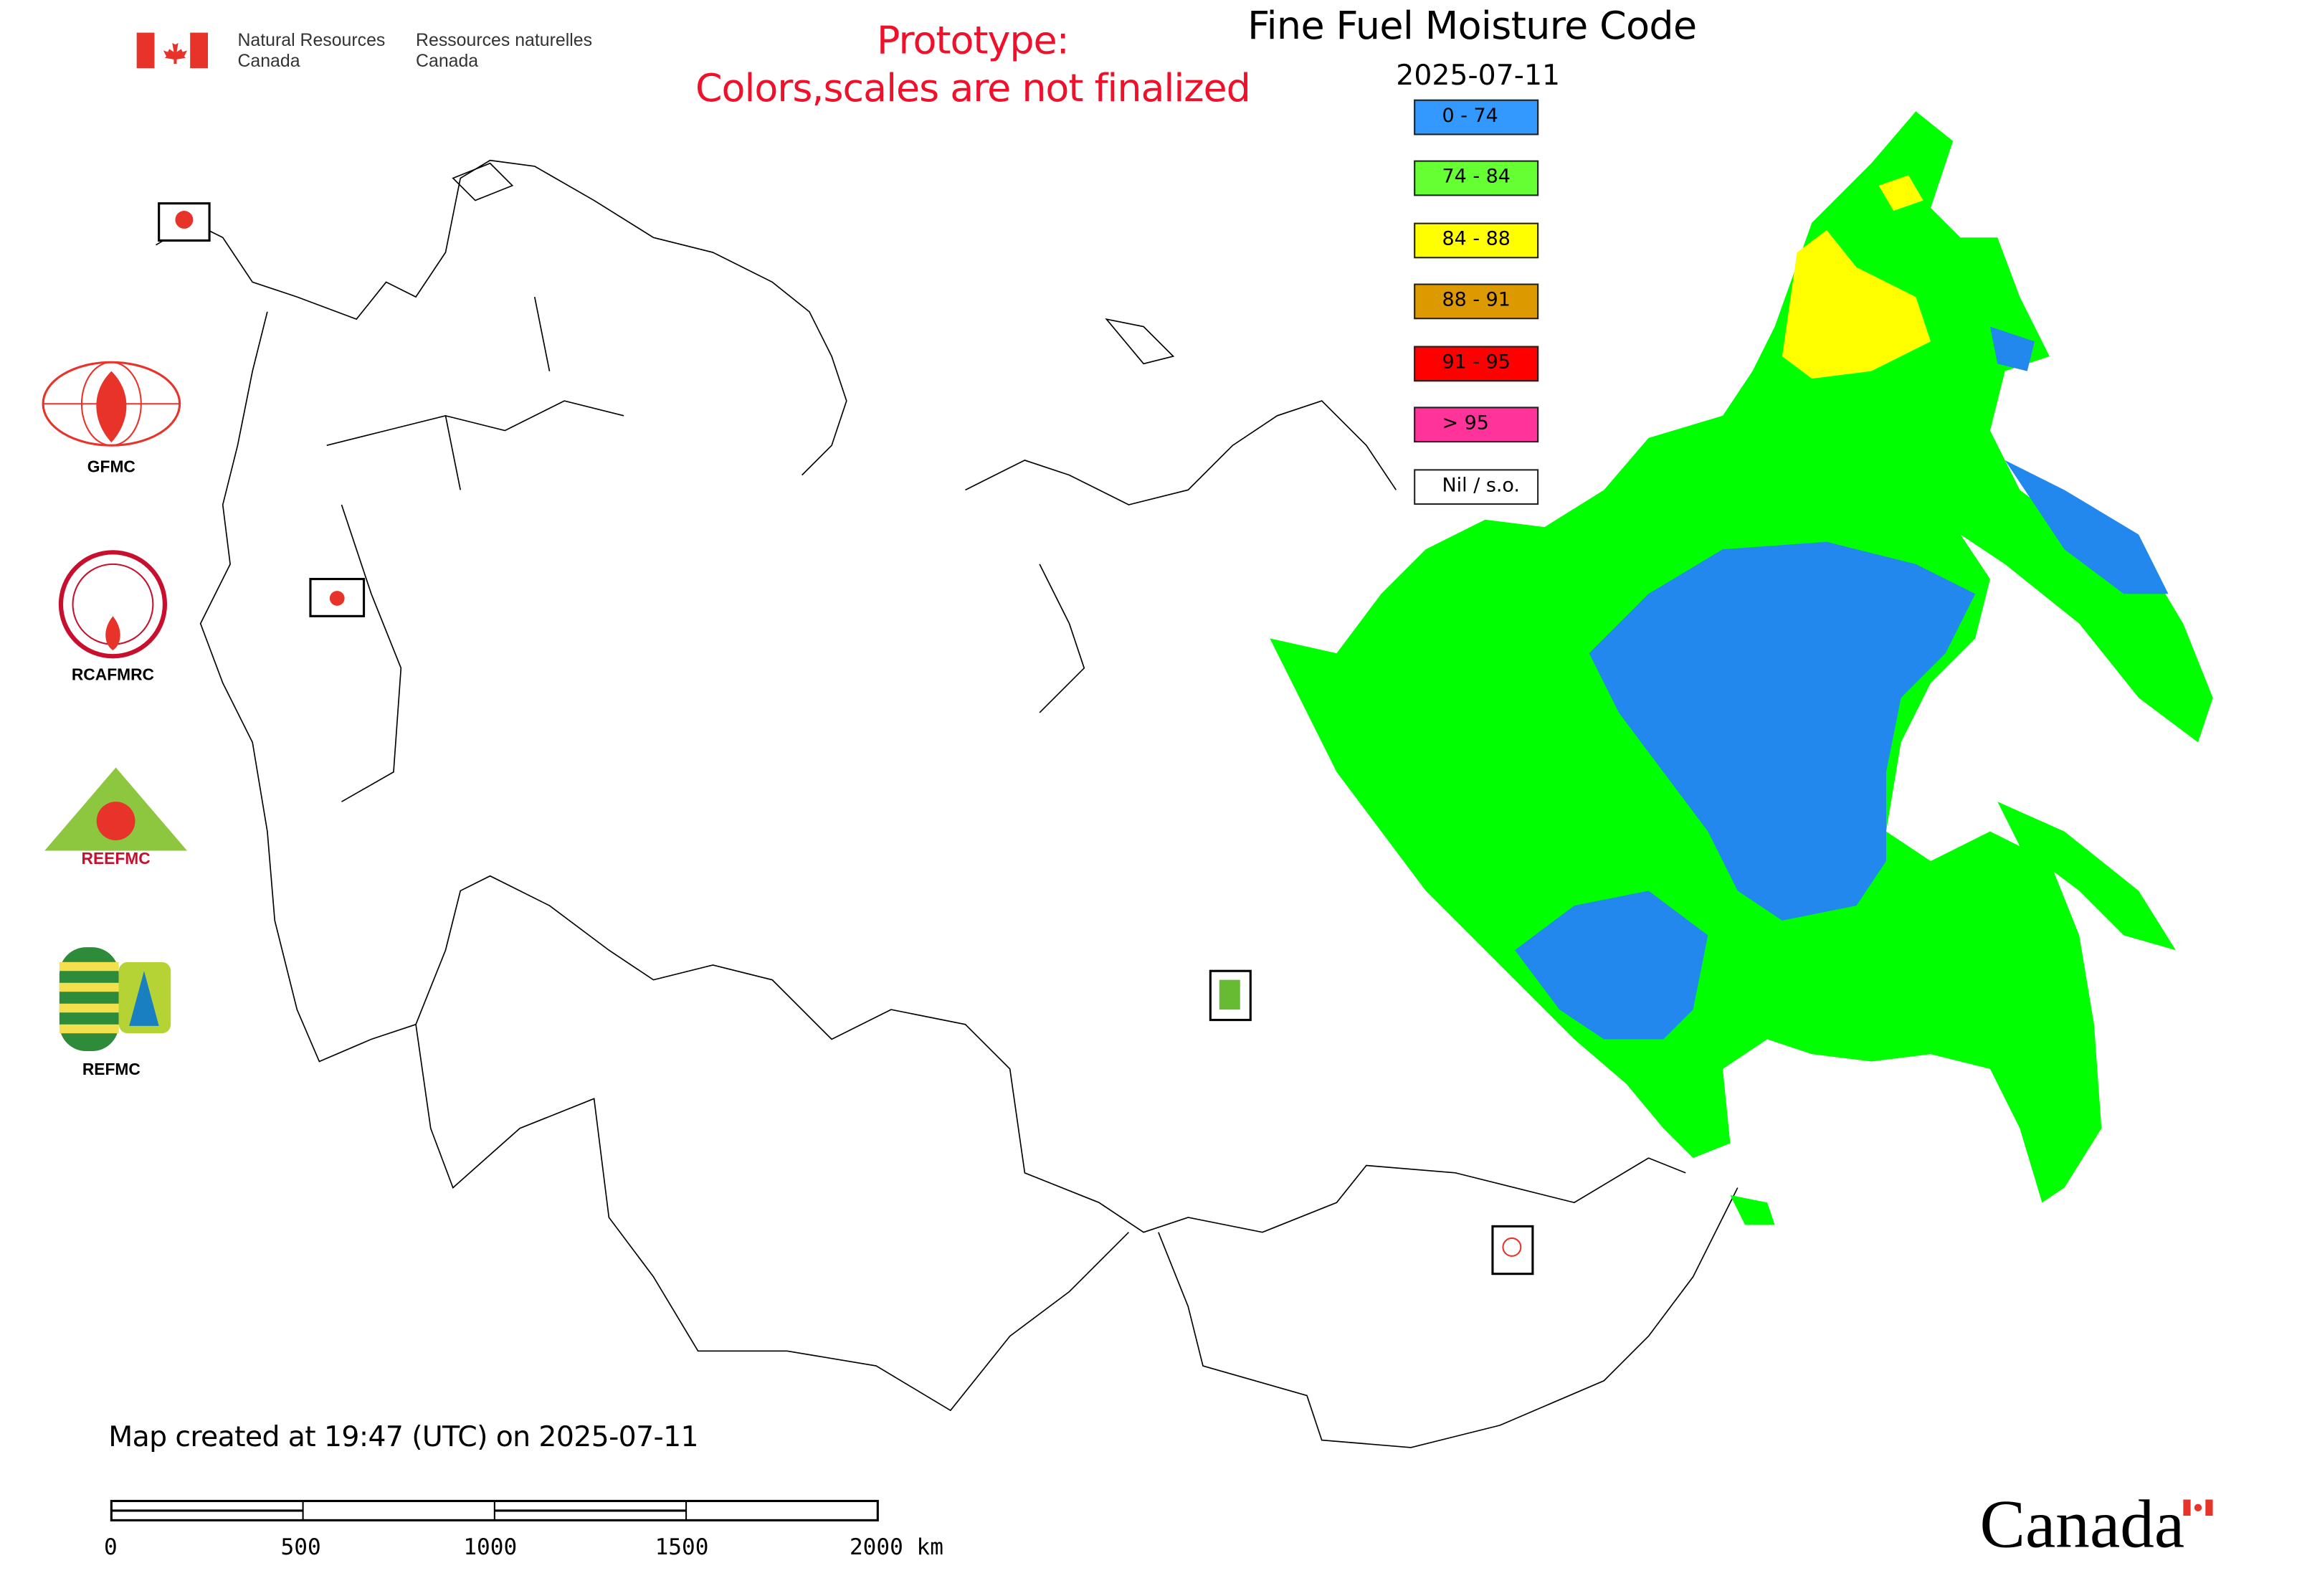 The height and width of the screenshot is (1596, 2302). I want to click on rcafmrc-marker, so click(1513, 1250).